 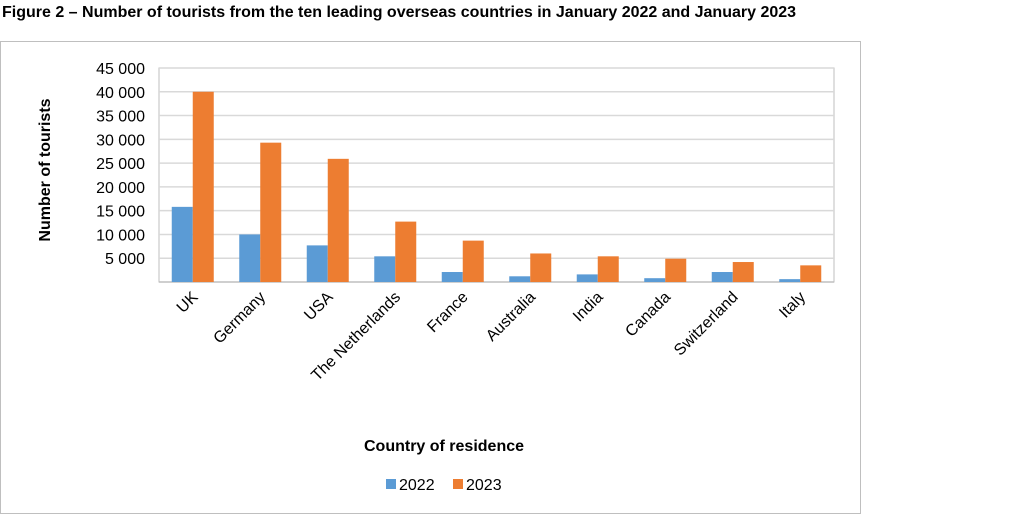 What do you see at coordinates (722, 277) in the screenshot?
I see `bar-2022-switzerland` at bounding box center [722, 277].